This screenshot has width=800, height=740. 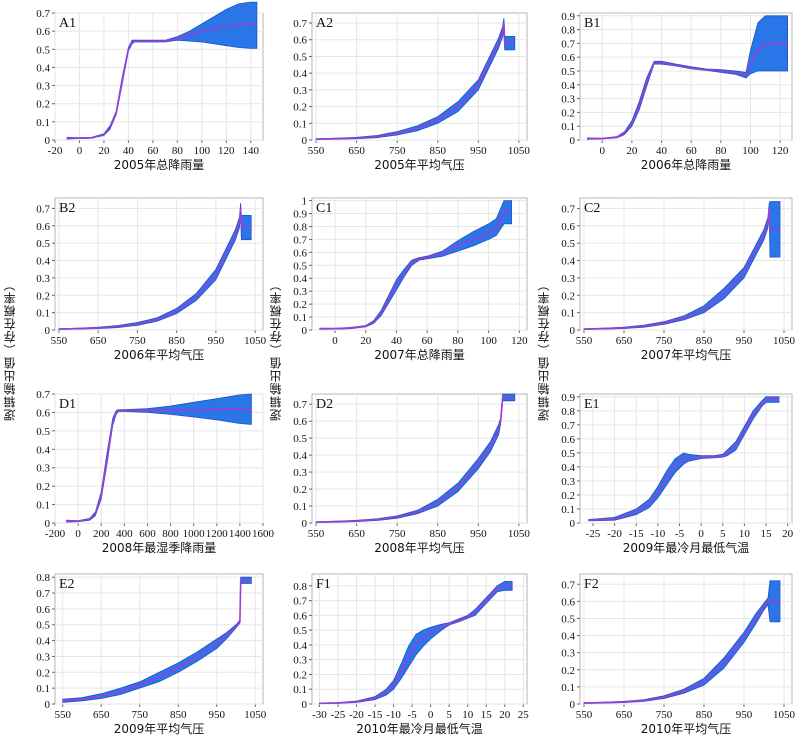 I want to click on x-axis-label-e2: 2009年平均气压, so click(x=159, y=728).